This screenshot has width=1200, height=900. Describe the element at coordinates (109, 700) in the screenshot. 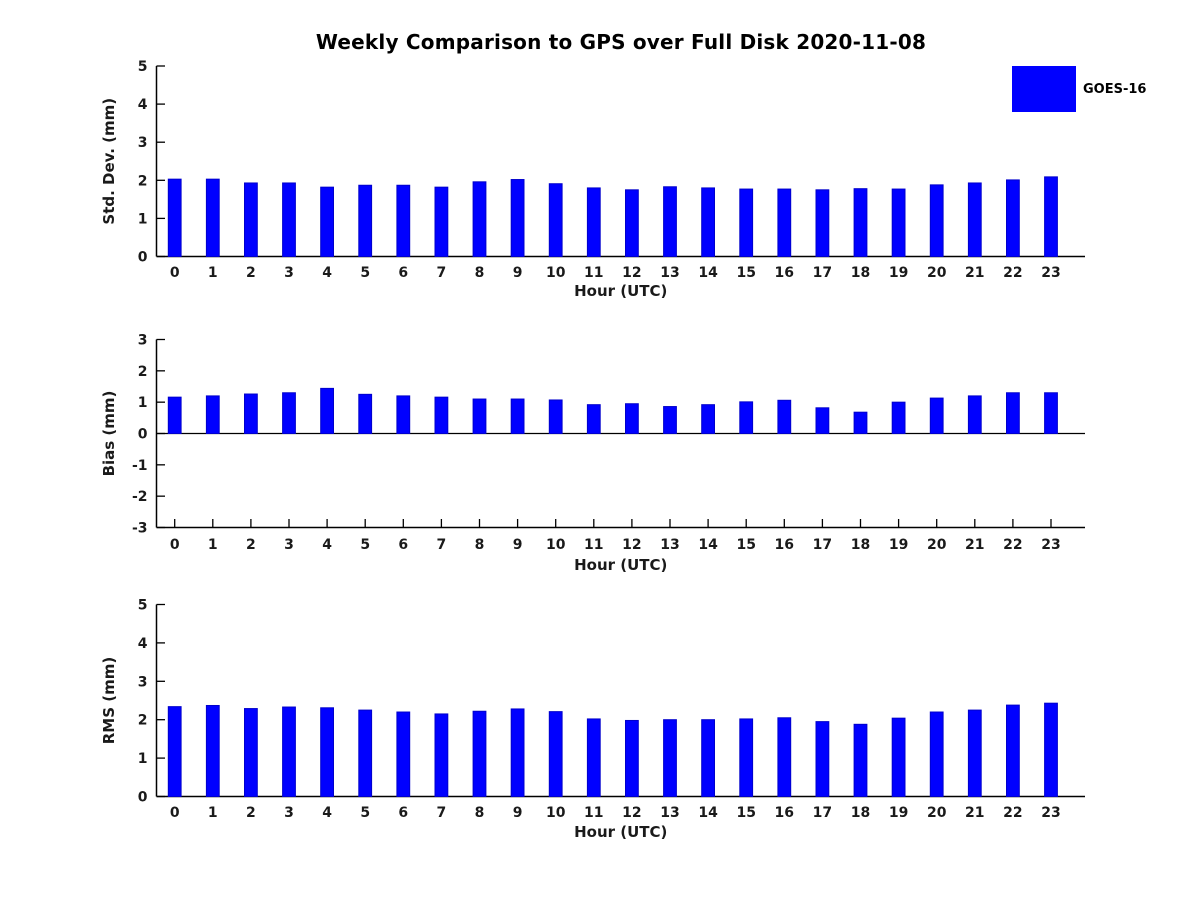

I see `y-axis-label: RMS (mm)` at that location.